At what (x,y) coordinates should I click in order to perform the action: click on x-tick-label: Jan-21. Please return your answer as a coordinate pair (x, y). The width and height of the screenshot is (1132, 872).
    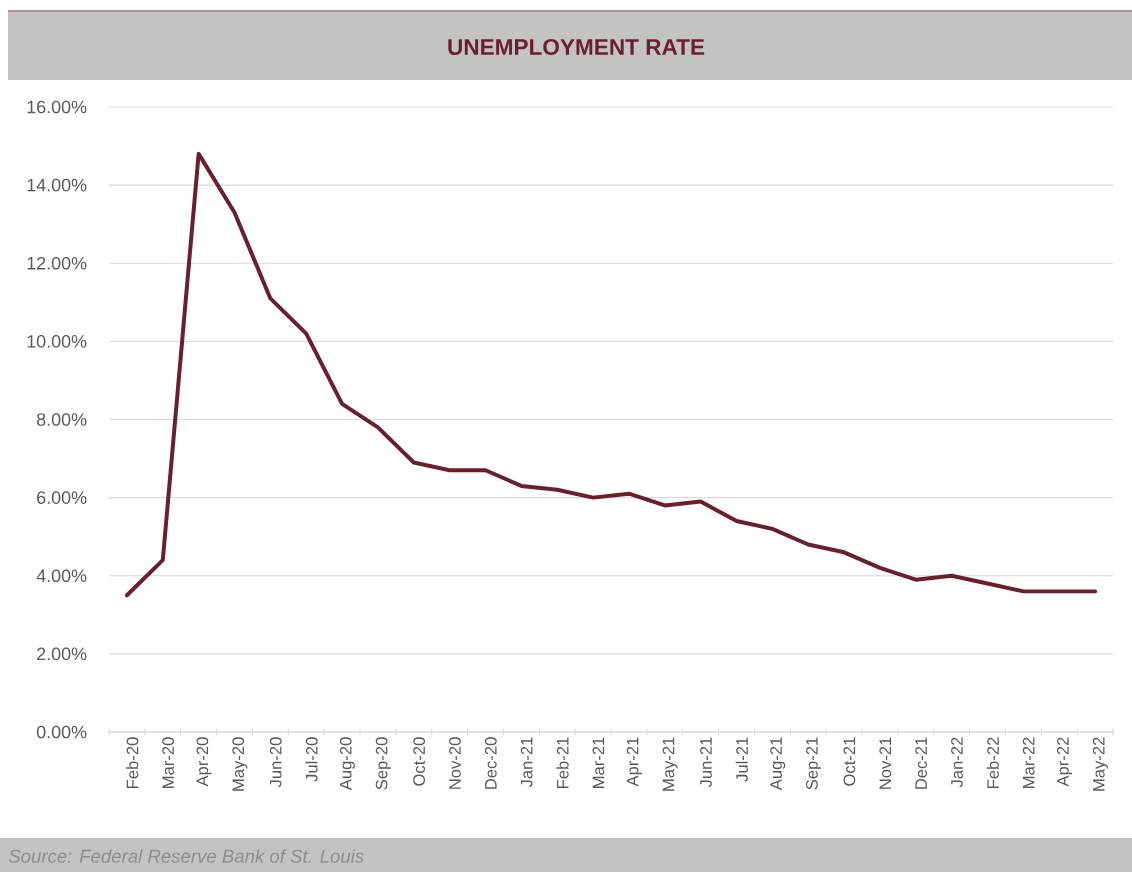
    Looking at the image, I should click on (526, 762).